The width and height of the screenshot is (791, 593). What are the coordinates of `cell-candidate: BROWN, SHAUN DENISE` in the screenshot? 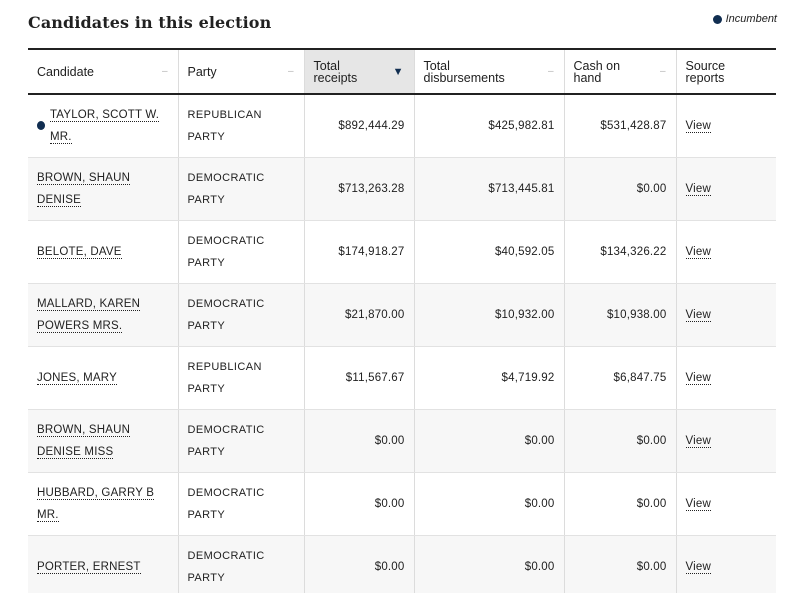 It's located at (103, 189).